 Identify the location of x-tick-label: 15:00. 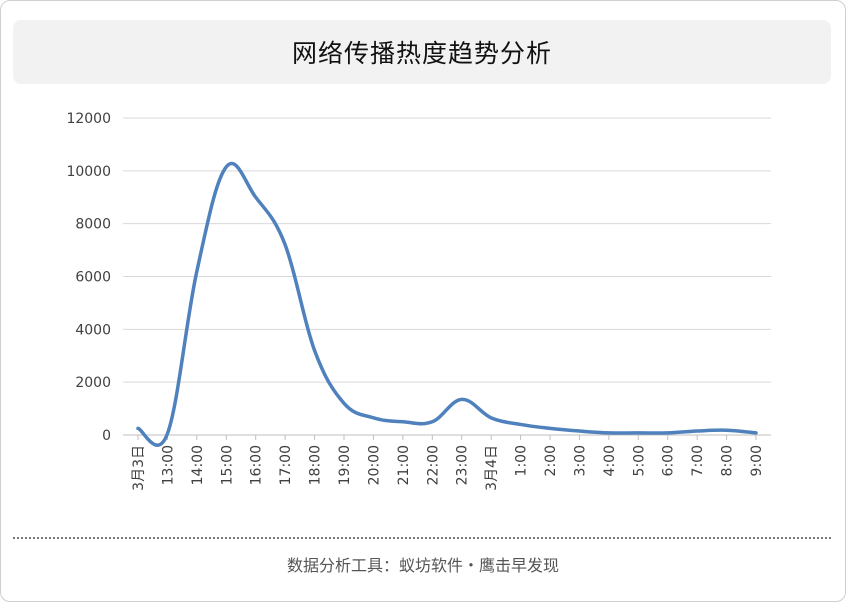
(227, 465).